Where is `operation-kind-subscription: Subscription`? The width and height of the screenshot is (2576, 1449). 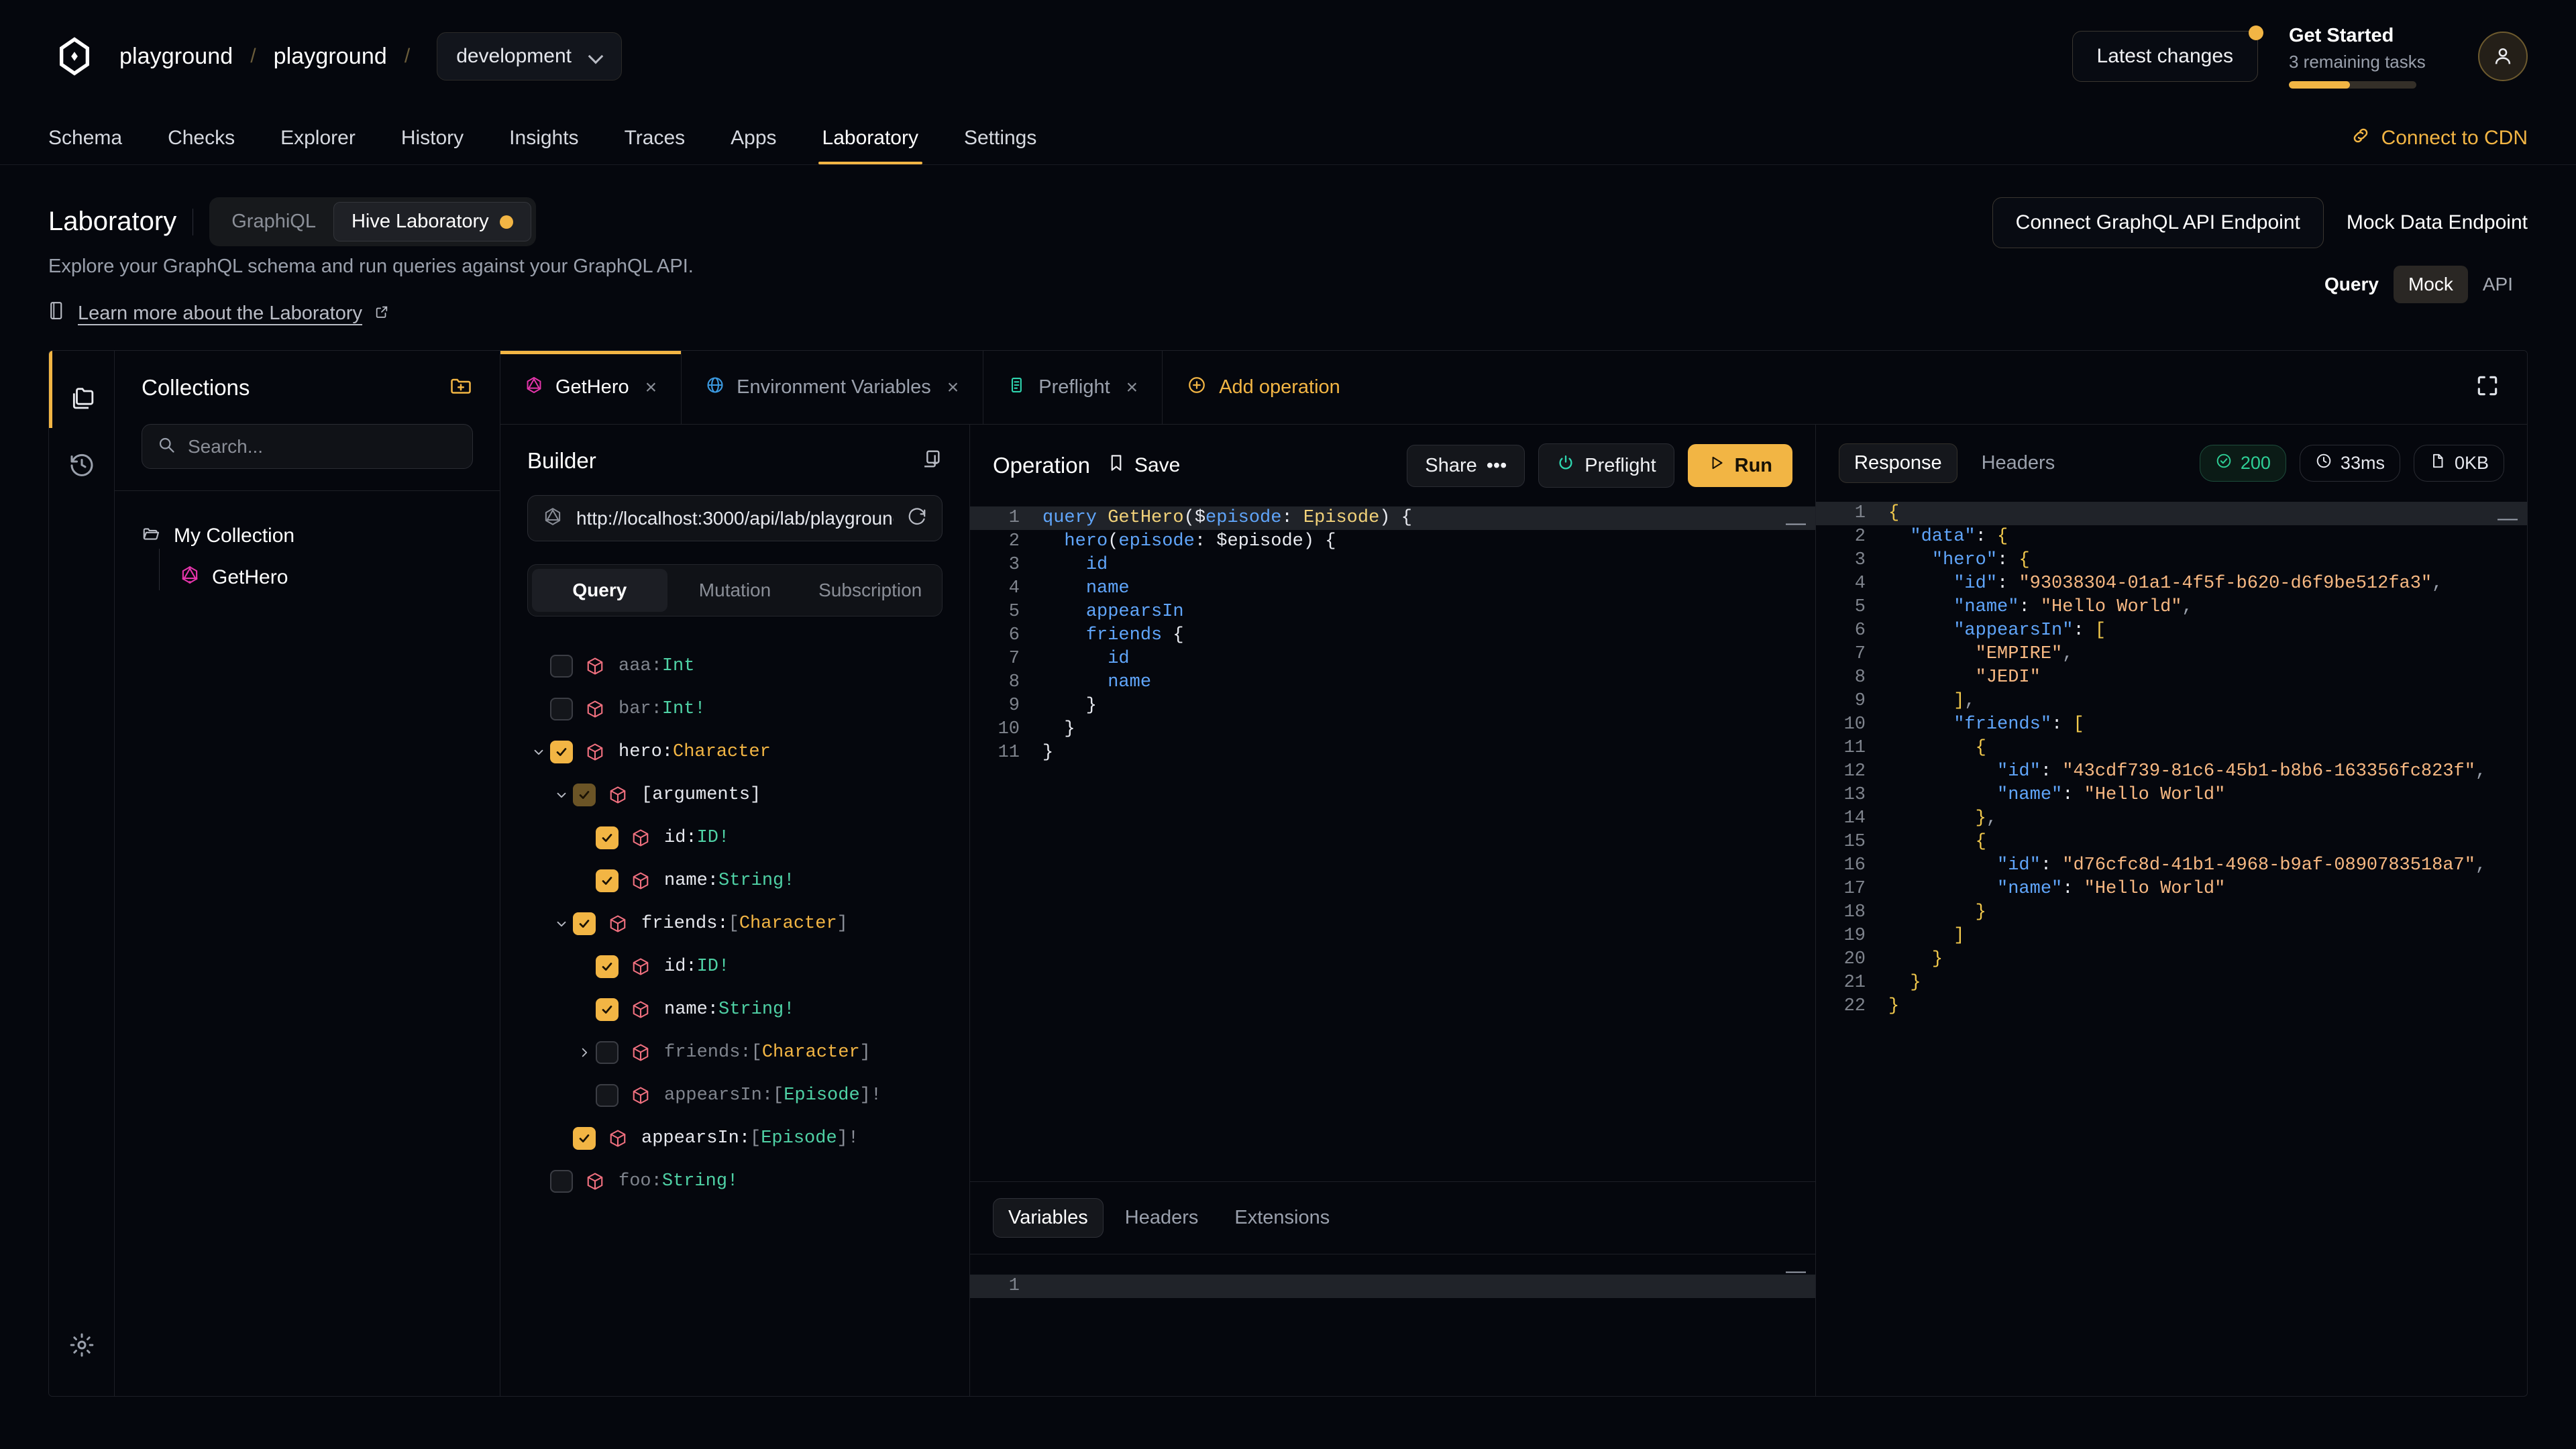 operation-kind-subscription: Subscription is located at coordinates (870, 590).